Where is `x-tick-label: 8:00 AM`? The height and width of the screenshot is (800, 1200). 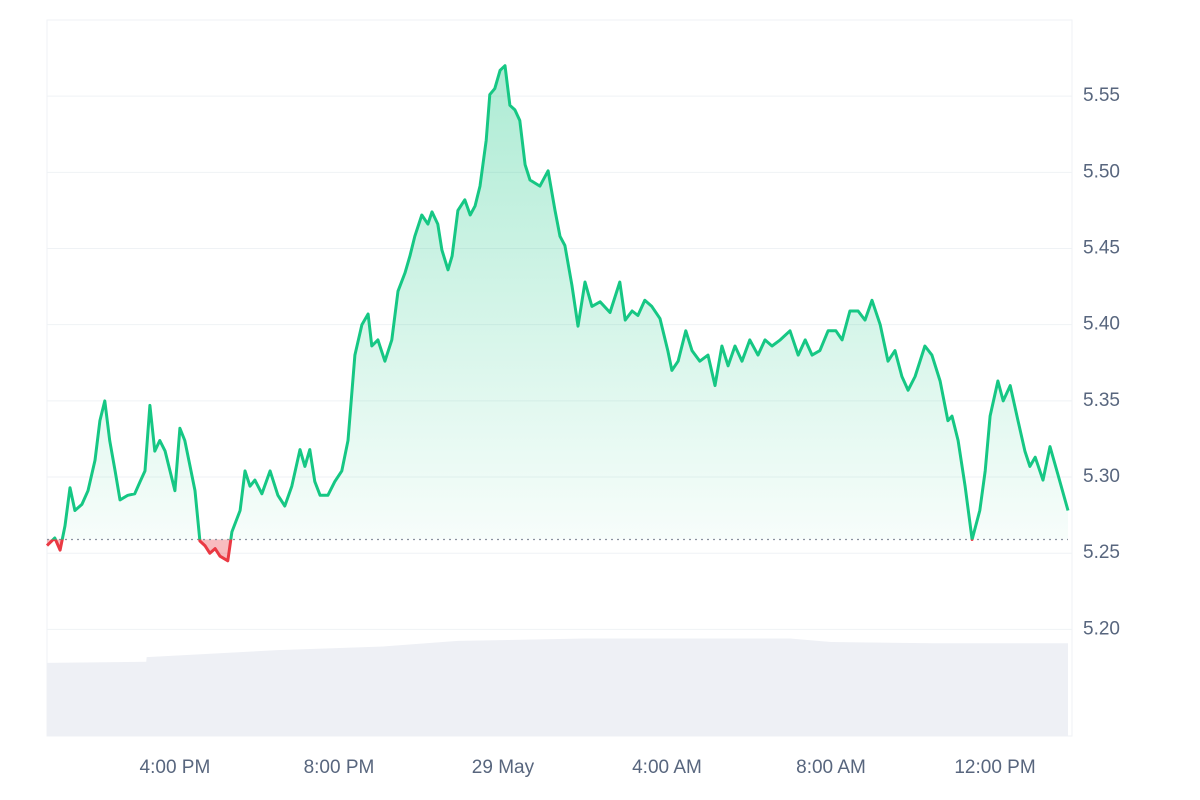 x-tick-label: 8:00 AM is located at coordinates (831, 767).